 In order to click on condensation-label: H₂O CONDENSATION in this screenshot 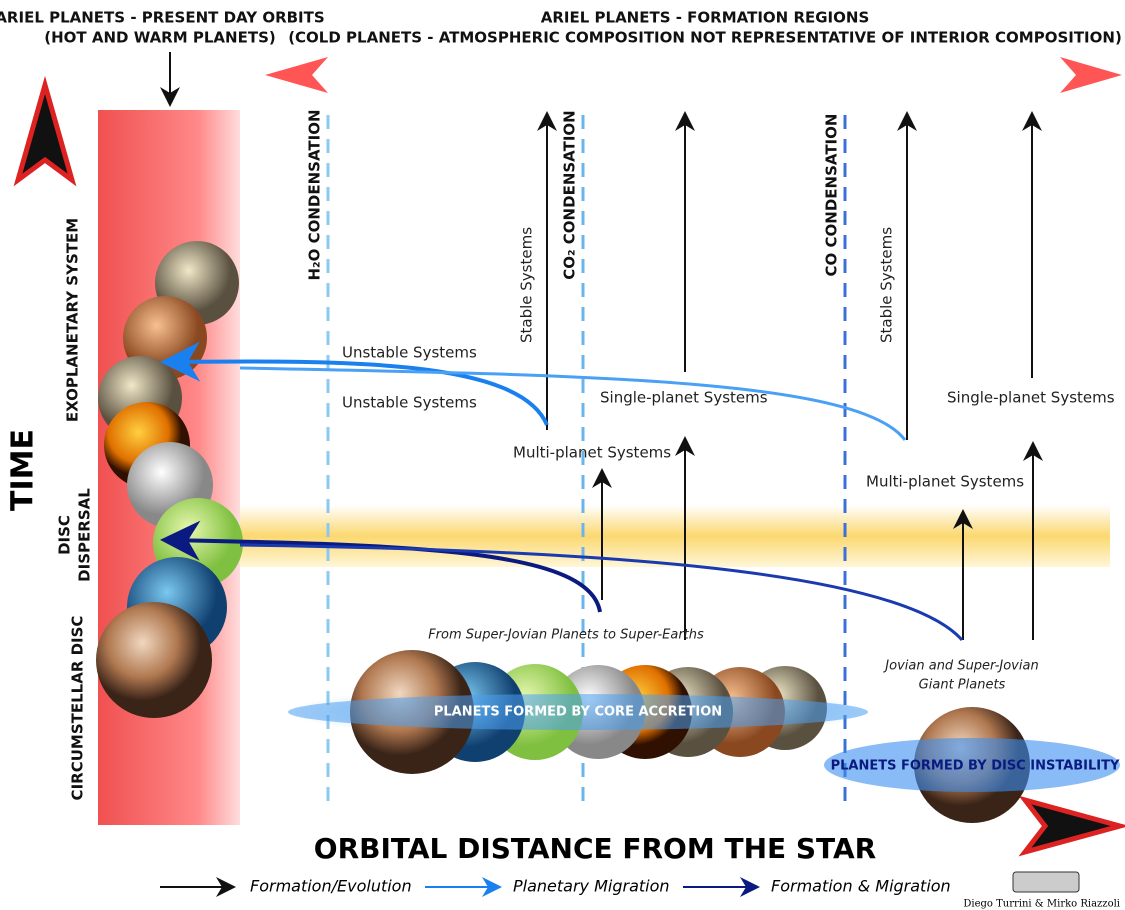, I will do `click(315, 194)`.